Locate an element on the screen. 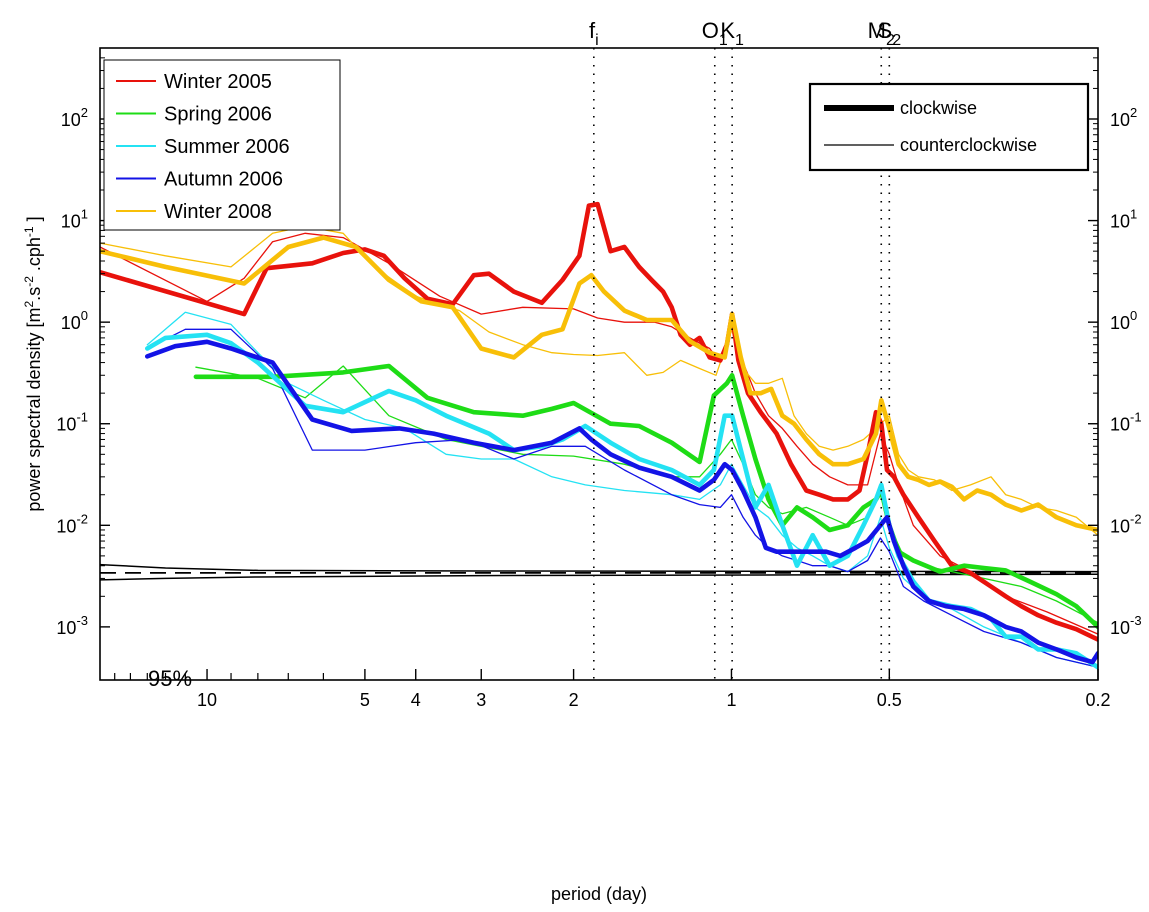  rotation-legend-box is located at coordinates (949, 127).